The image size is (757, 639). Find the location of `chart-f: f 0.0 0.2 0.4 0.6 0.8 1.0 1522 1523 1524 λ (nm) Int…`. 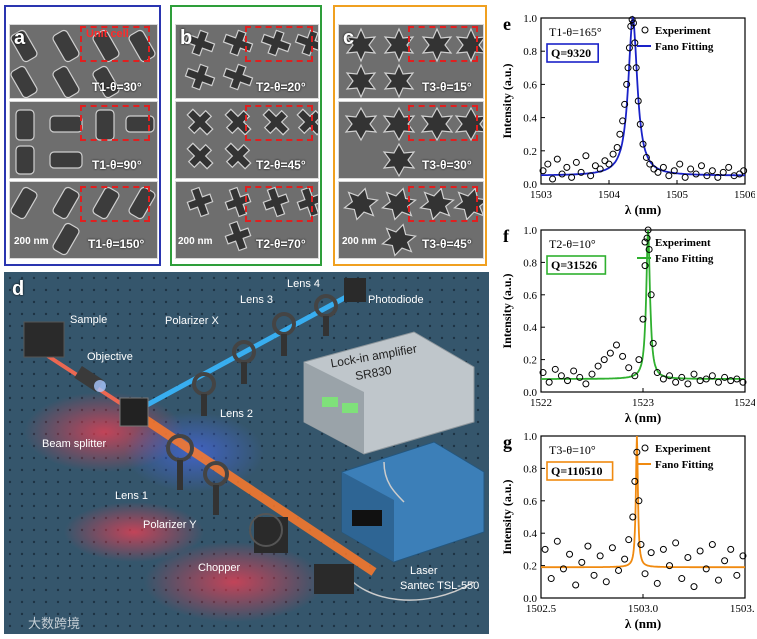

chart-f: f 0.0 0.2 0.4 0.6 0.8 1.0 1522 1523 1524 λ (nm) Int… is located at coordinates (627, 325).